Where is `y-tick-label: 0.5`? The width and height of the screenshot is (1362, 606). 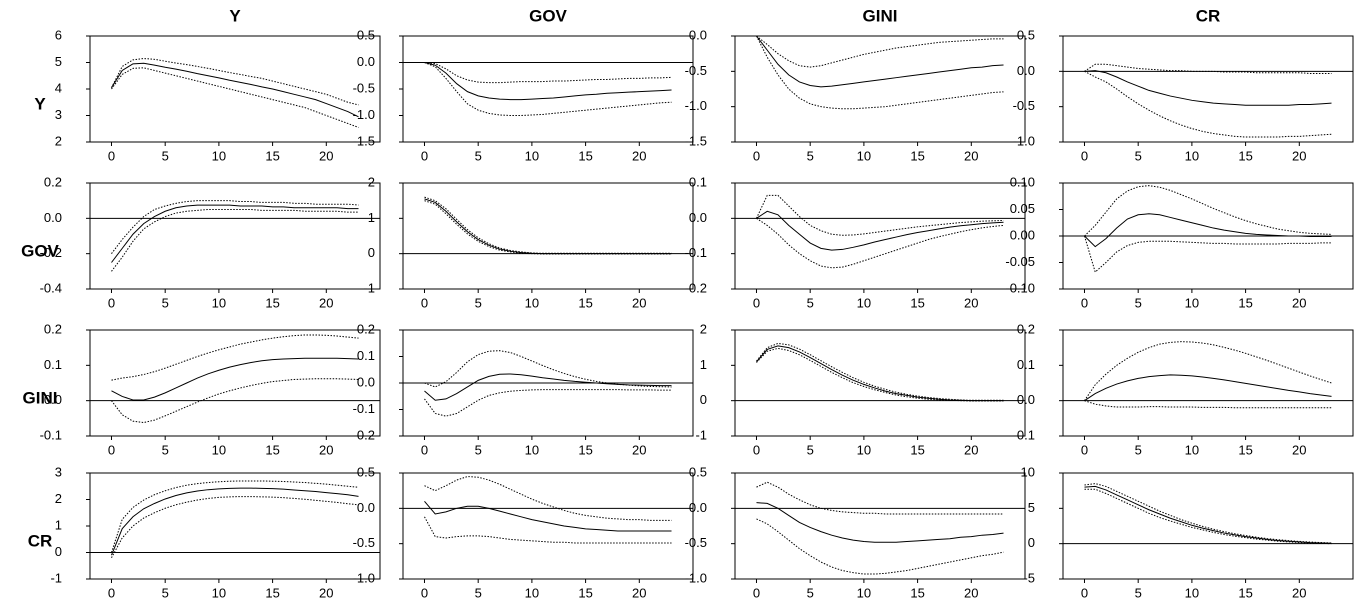 y-tick-label: 0.5 is located at coordinates (366, 471).